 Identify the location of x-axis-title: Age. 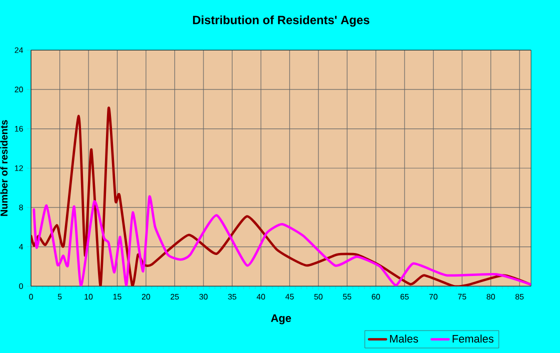
(281, 319).